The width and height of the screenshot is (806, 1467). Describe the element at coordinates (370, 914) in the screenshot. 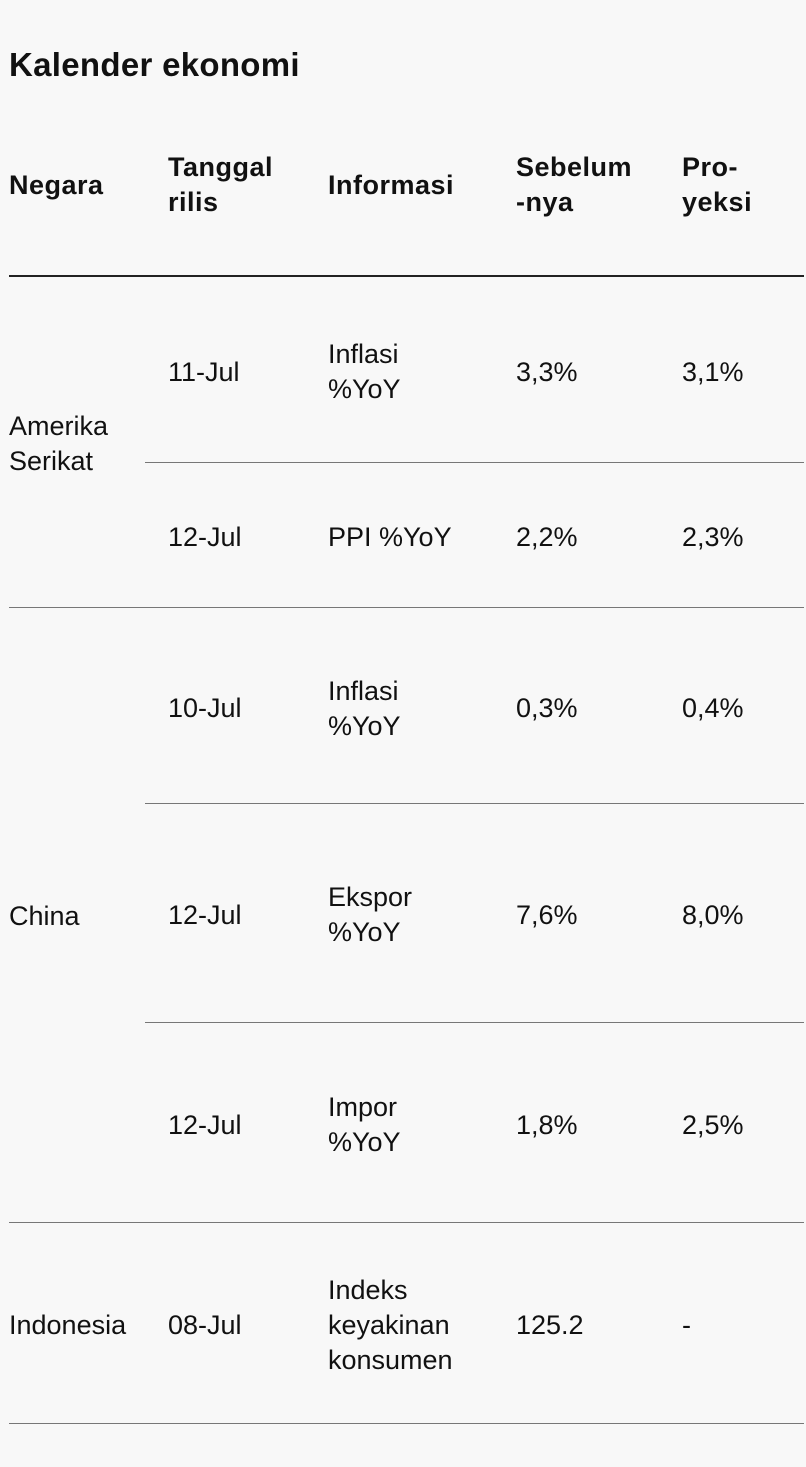

I see `row-info: Ekspor %YoY` at that location.